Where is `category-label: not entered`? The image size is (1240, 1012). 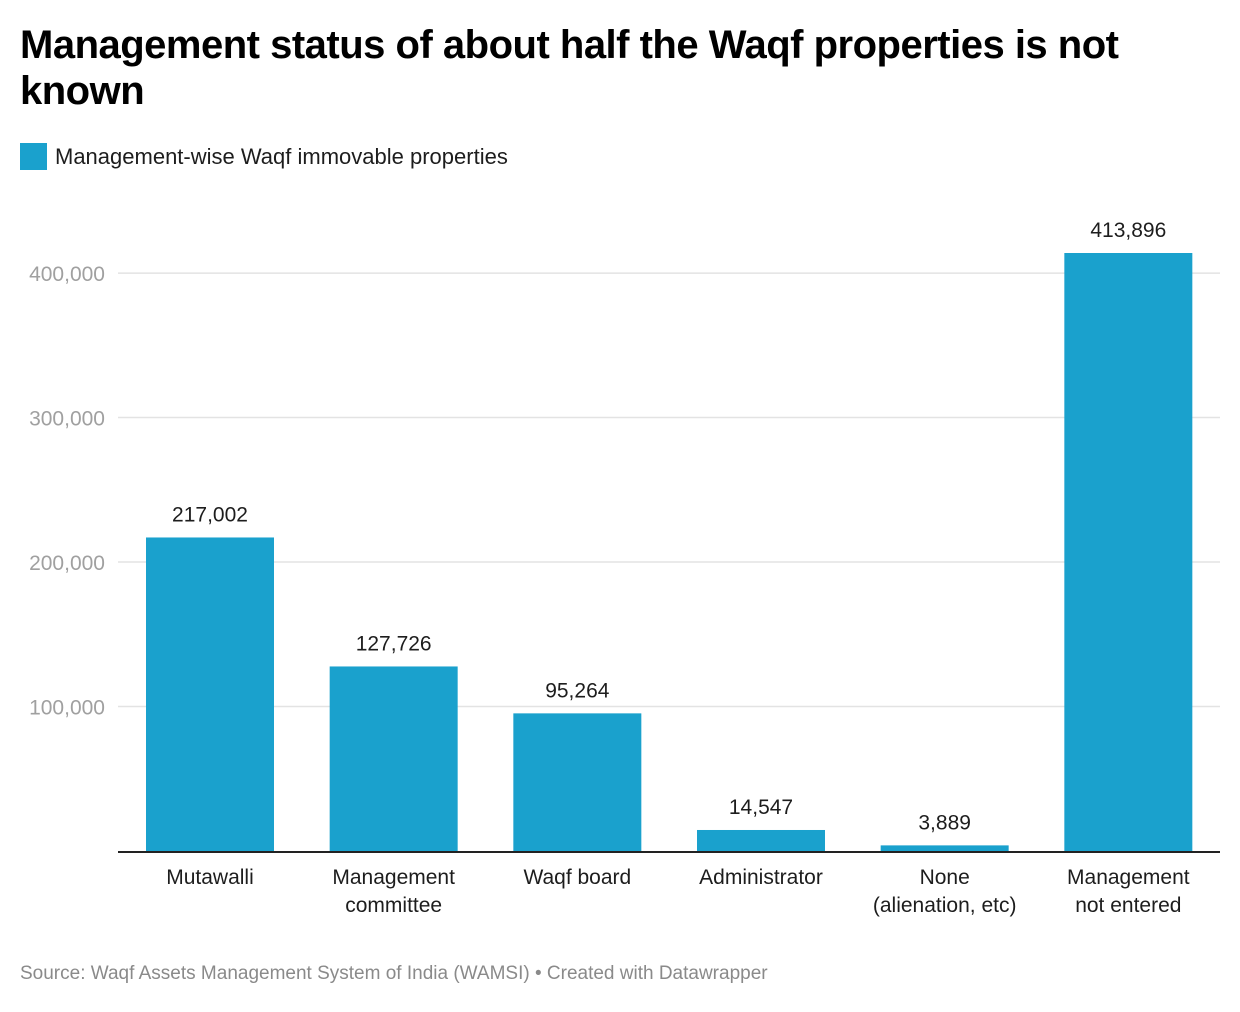
category-label: not entered is located at coordinates (1128, 905).